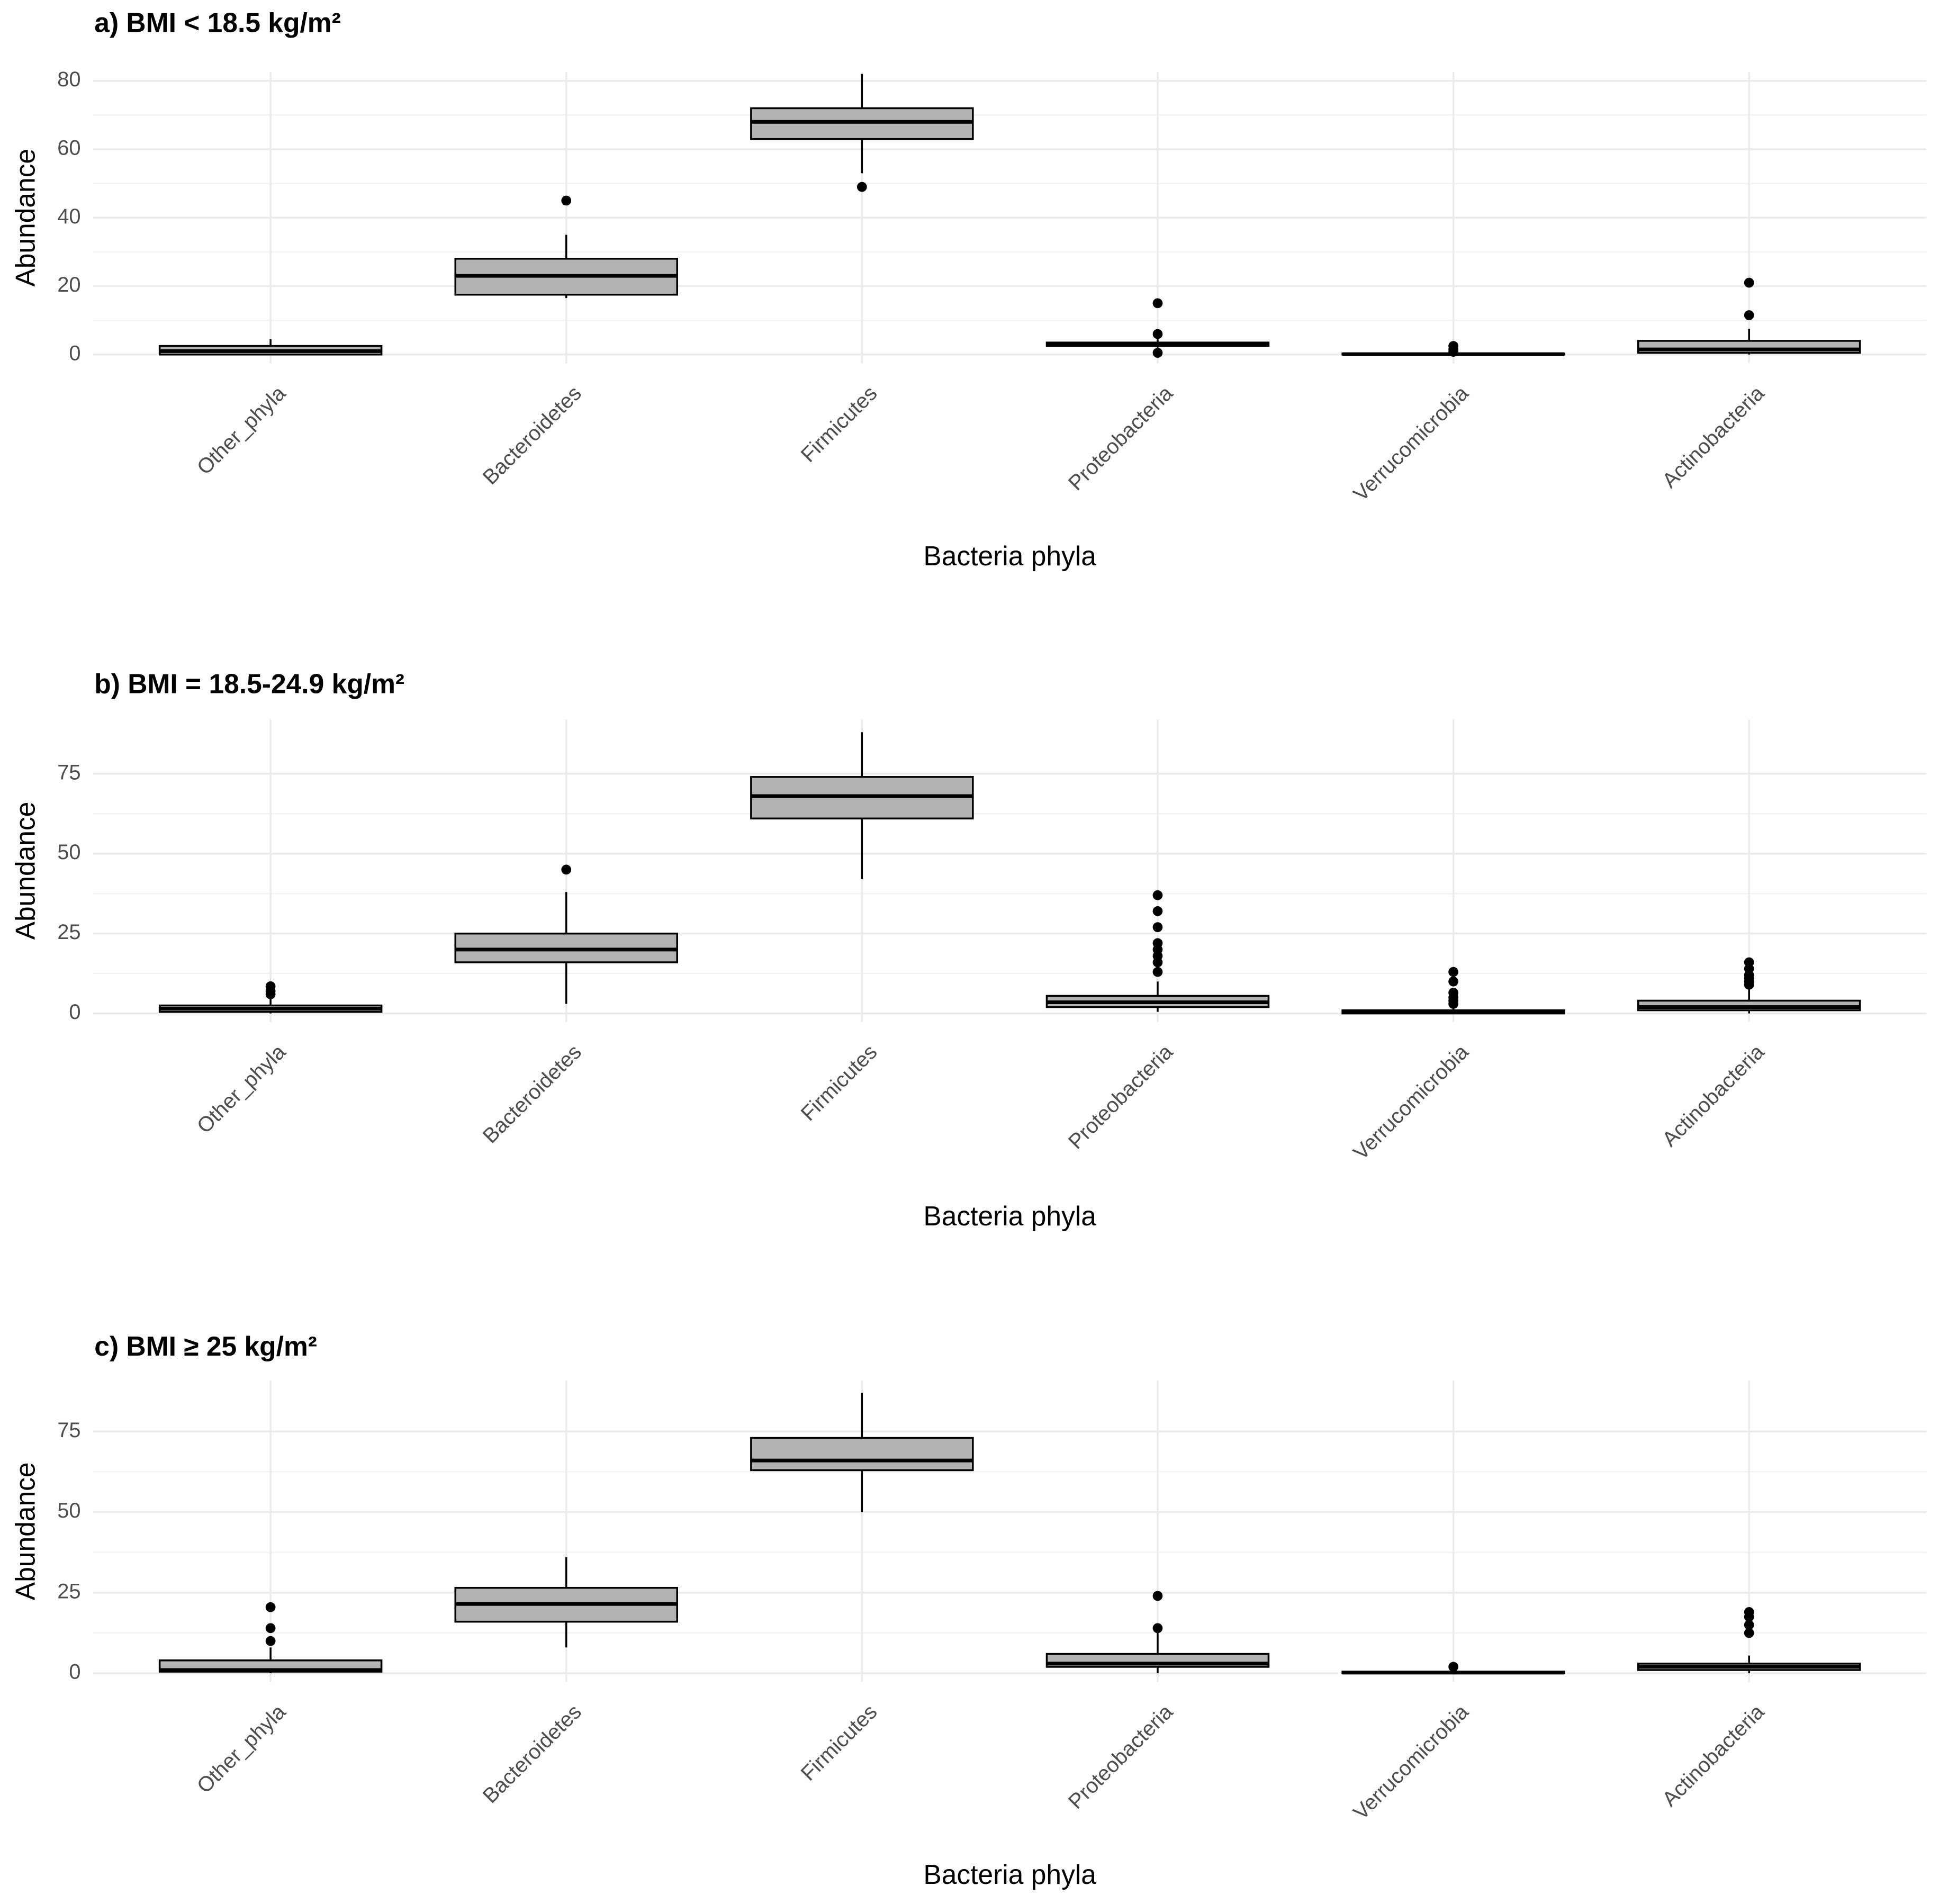 Image resolution: width=1939 pixels, height=1904 pixels. I want to click on y-tick-label: 60, so click(68, 148).